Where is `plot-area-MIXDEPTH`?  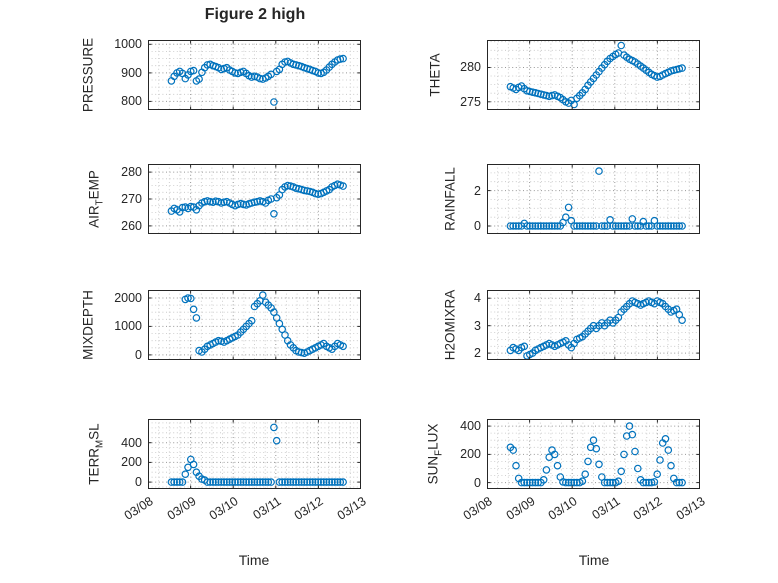 plot-area-MIXDEPTH is located at coordinates (254, 325).